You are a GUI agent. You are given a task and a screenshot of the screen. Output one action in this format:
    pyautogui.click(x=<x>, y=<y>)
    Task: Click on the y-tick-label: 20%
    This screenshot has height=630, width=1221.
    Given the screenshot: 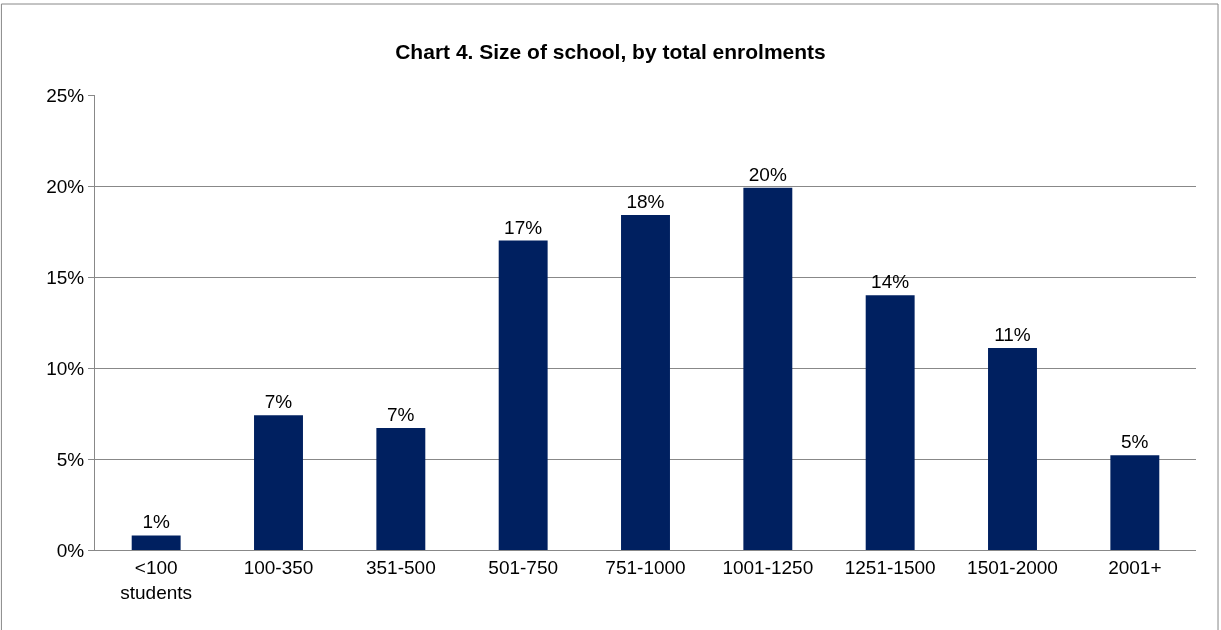 What is the action you would take?
    pyautogui.click(x=65, y=186)
    